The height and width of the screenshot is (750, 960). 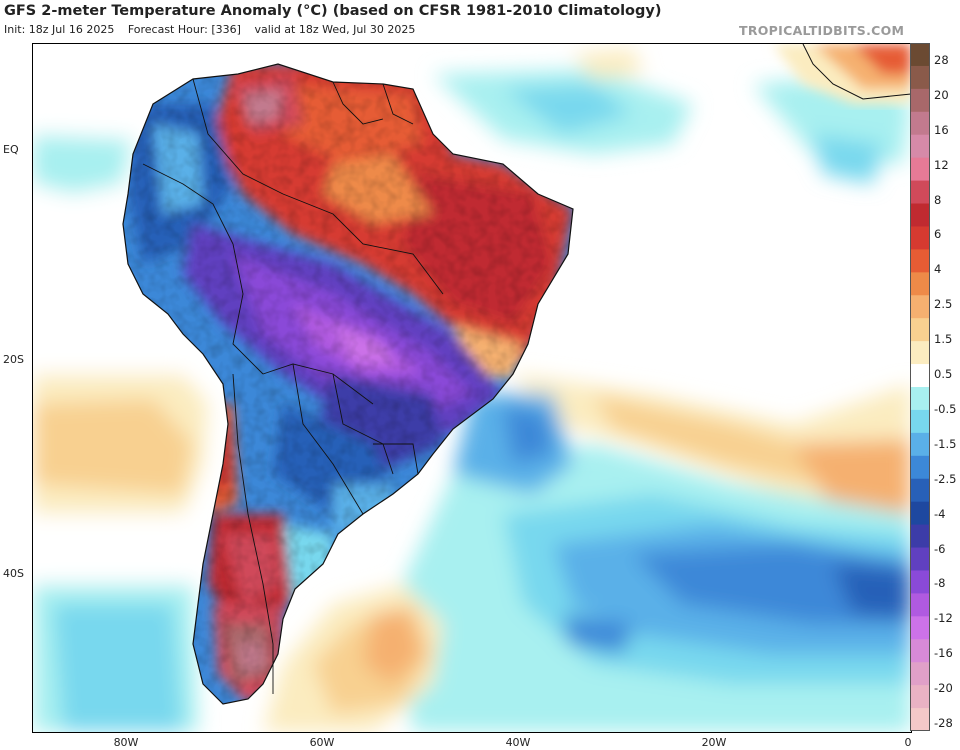 I want to click on colorbar-tick-label: -8, so click(x=940, y=583).